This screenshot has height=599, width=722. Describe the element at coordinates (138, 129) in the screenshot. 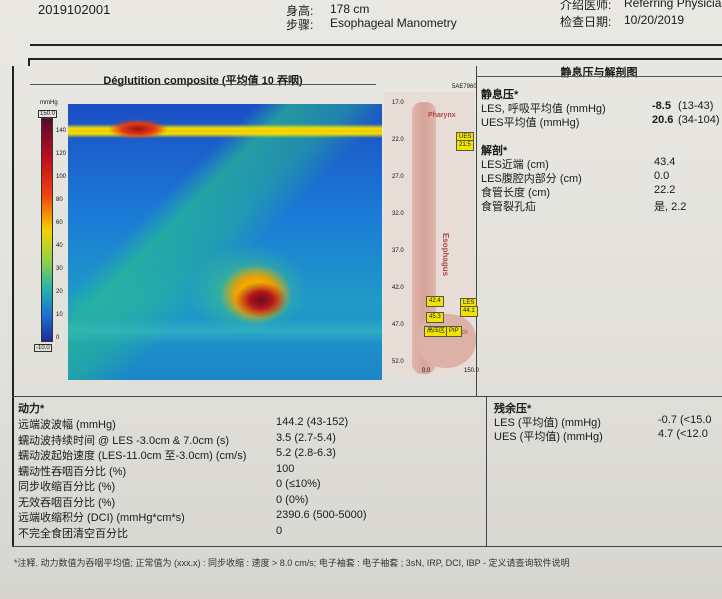

I see `ues-peak-region` at that location.